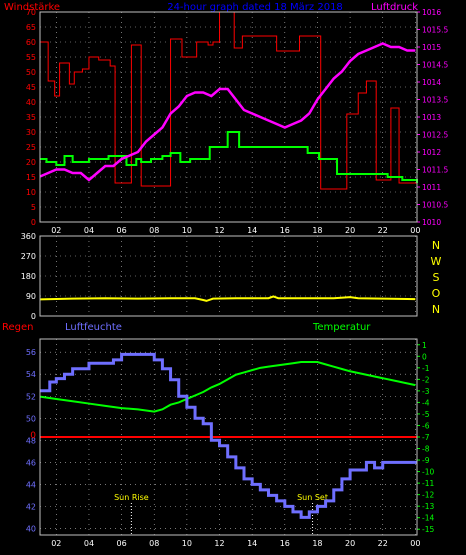 This screenshot has height=555, width=466. Describe the element at coordinates (285, 543) in the screenshot. I see `x-tick-label: 16` at that location.